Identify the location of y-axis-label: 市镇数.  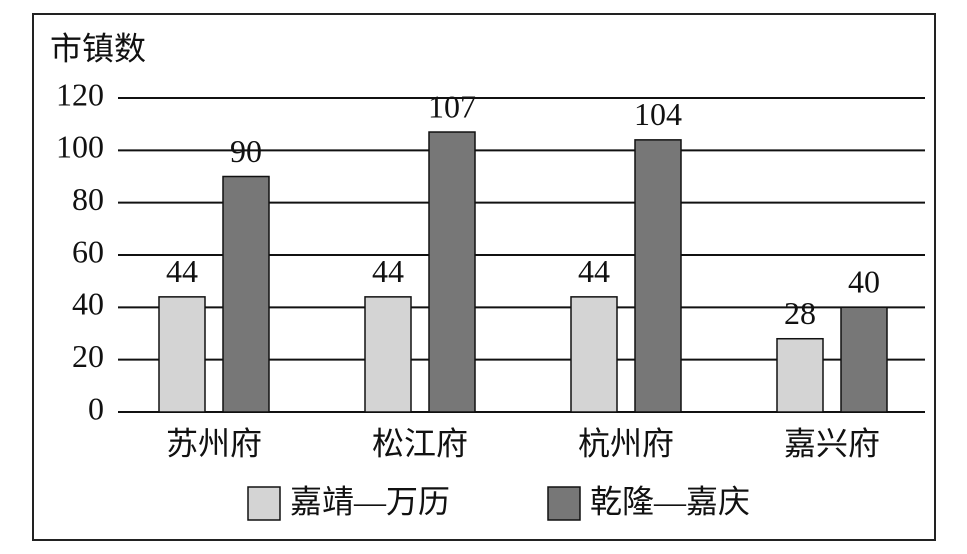
(98, 48).